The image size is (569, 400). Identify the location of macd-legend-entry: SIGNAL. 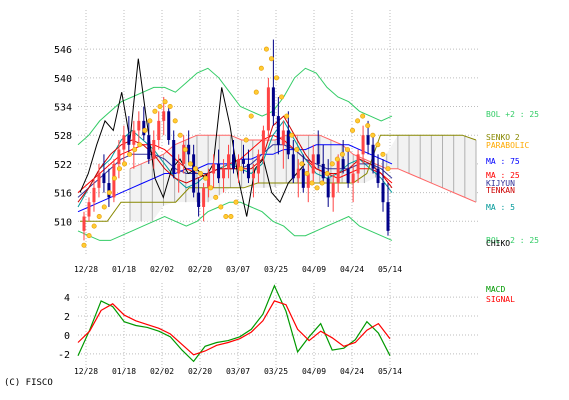
(500, 299).